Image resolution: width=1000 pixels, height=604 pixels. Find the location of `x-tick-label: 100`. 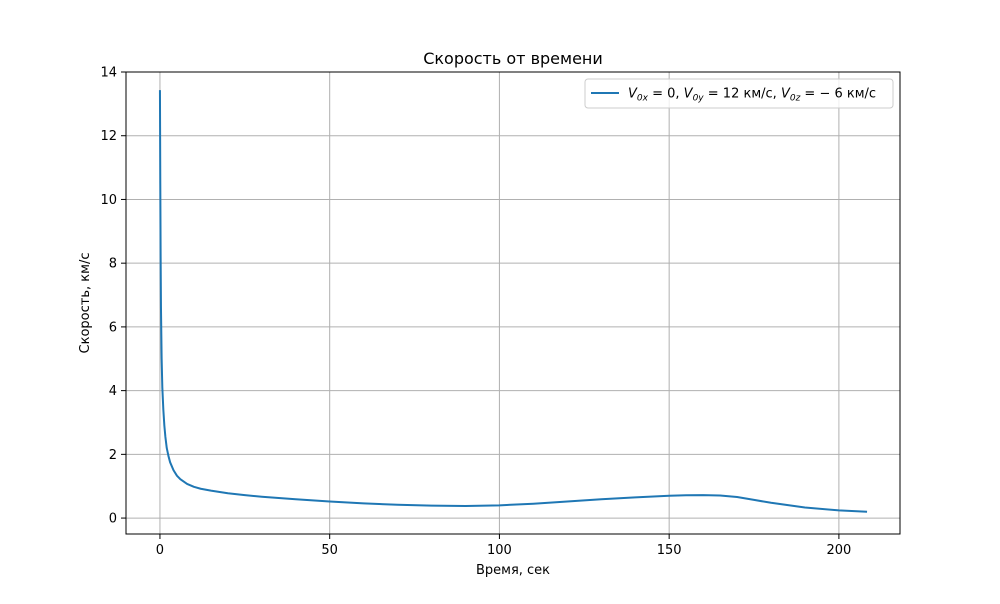

x-tick-label: 100 is located at coordinates (499, 550).